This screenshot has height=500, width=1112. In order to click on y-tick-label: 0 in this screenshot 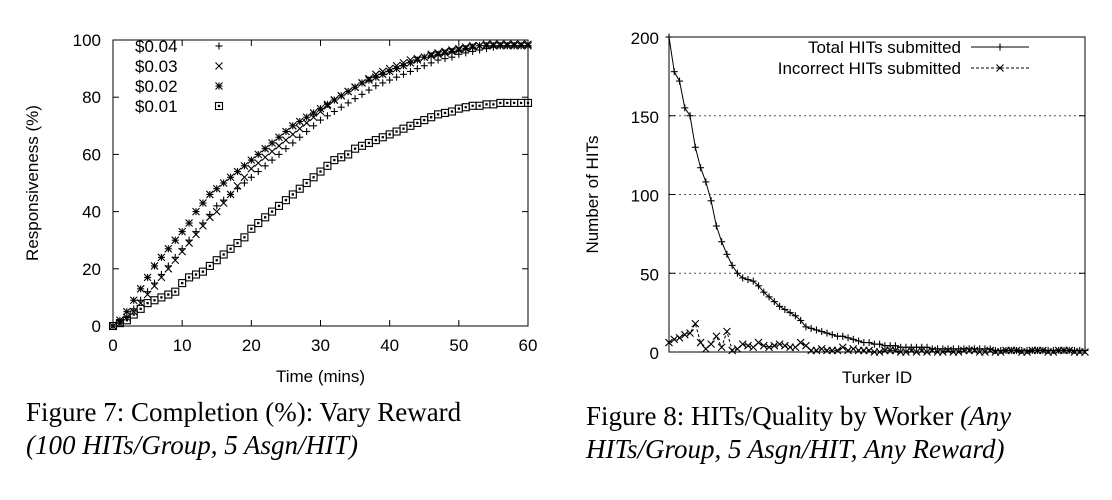, I will do `click(654, 353)`.